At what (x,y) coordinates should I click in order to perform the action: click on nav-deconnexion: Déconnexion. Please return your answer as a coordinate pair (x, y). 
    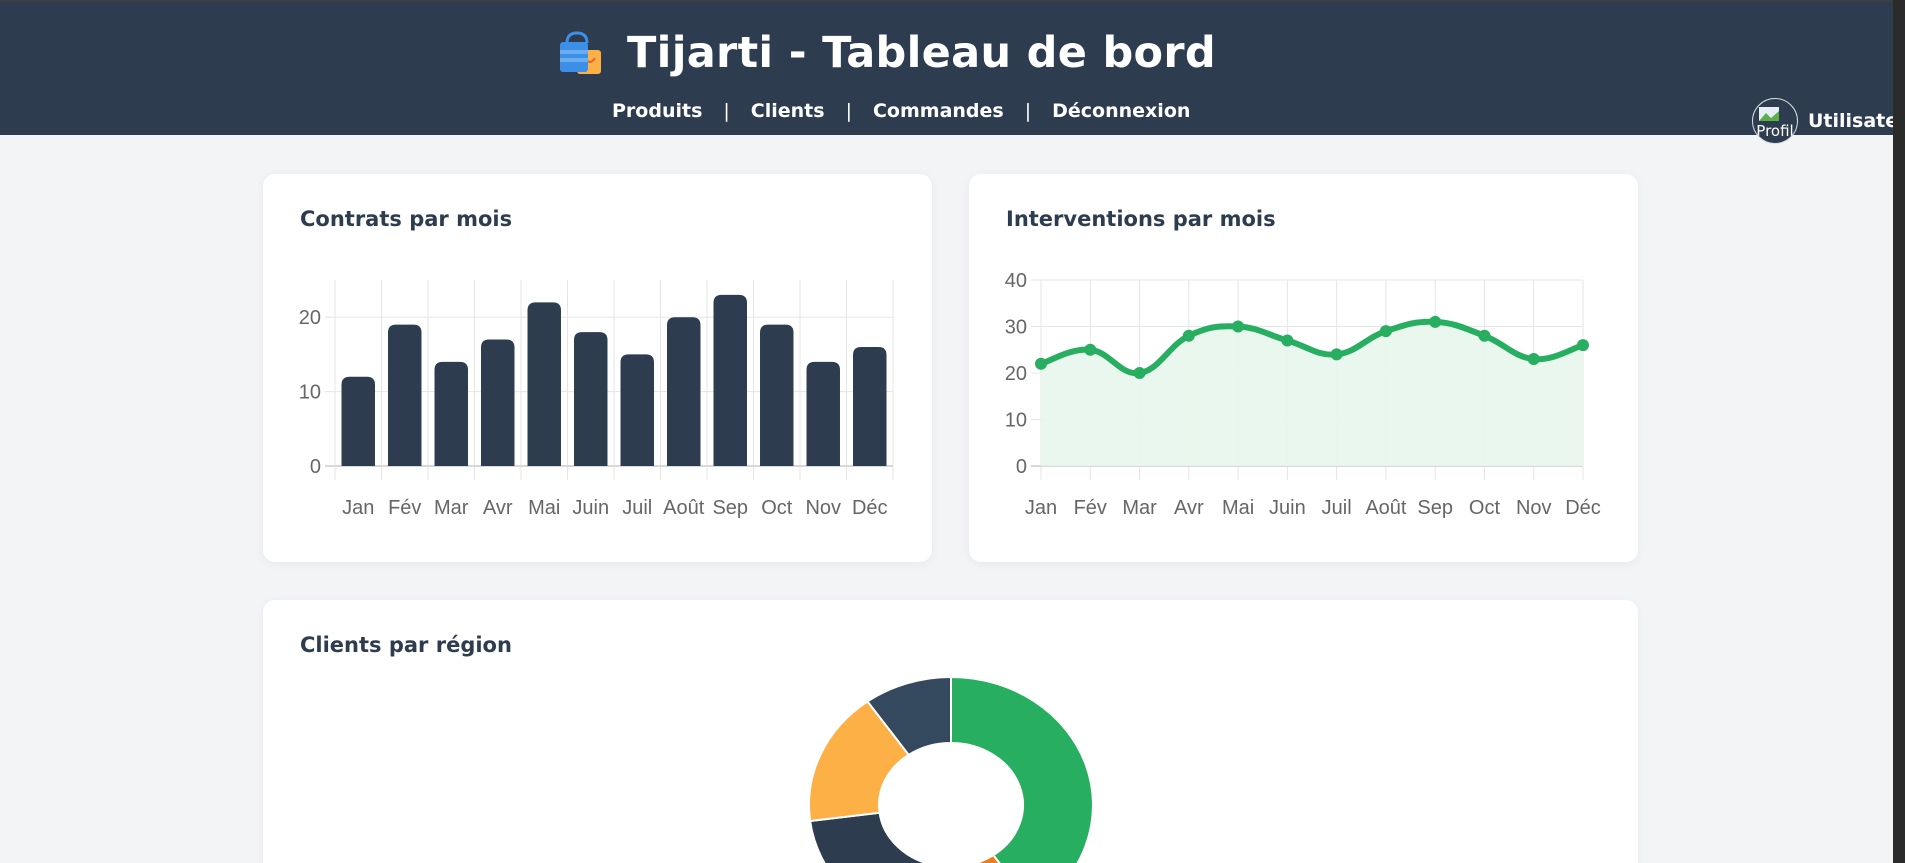
    Looking at the image, I should click on (1121, 111).